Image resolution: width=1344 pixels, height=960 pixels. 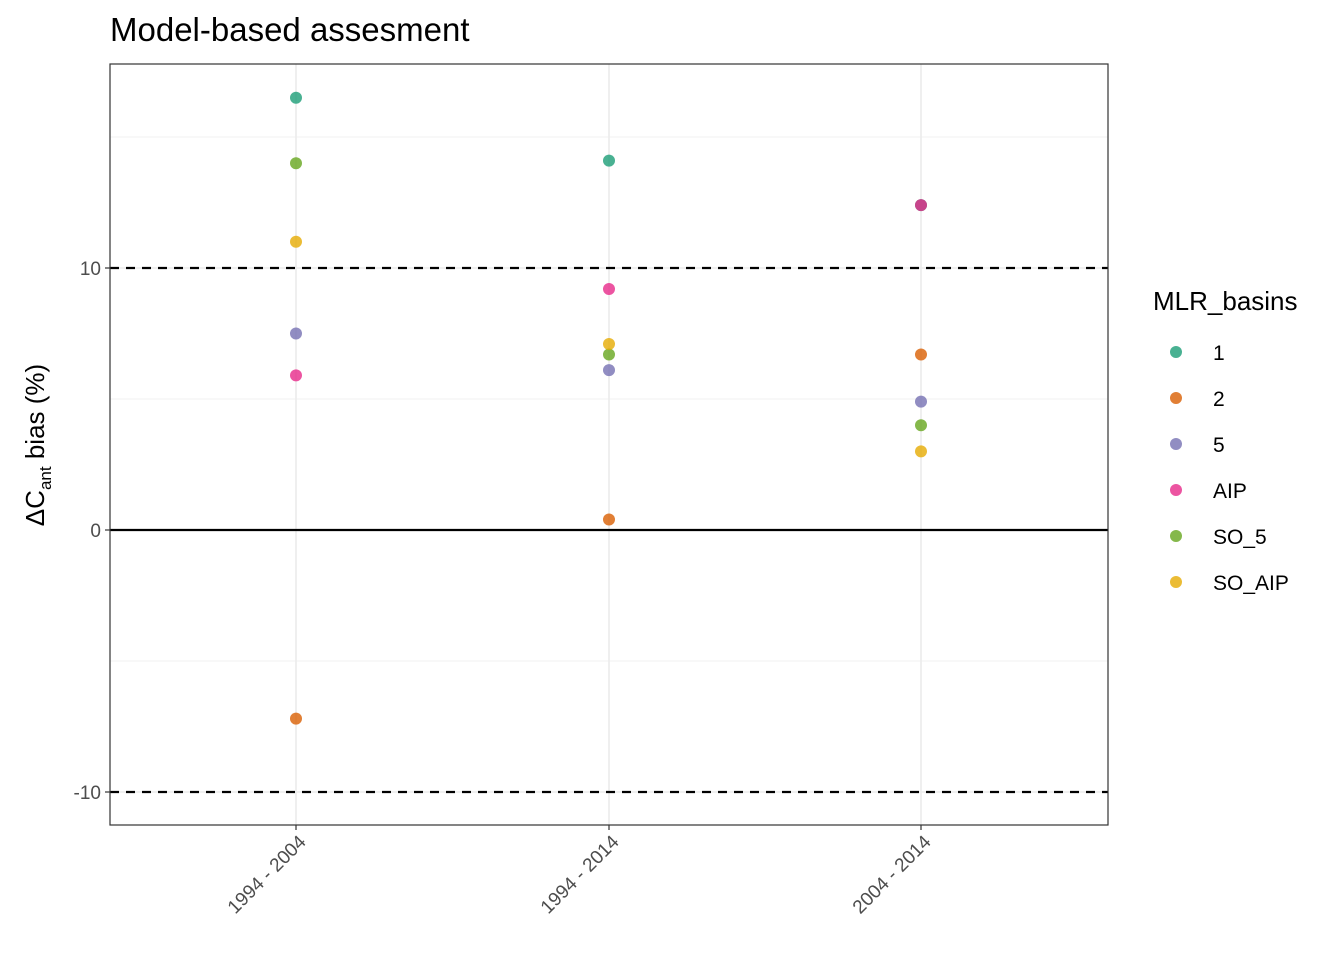 What do you see at coordinates (87, 793) in the screenshot?
I see `y-tick-label: -10` at bounding box center [87, 793].